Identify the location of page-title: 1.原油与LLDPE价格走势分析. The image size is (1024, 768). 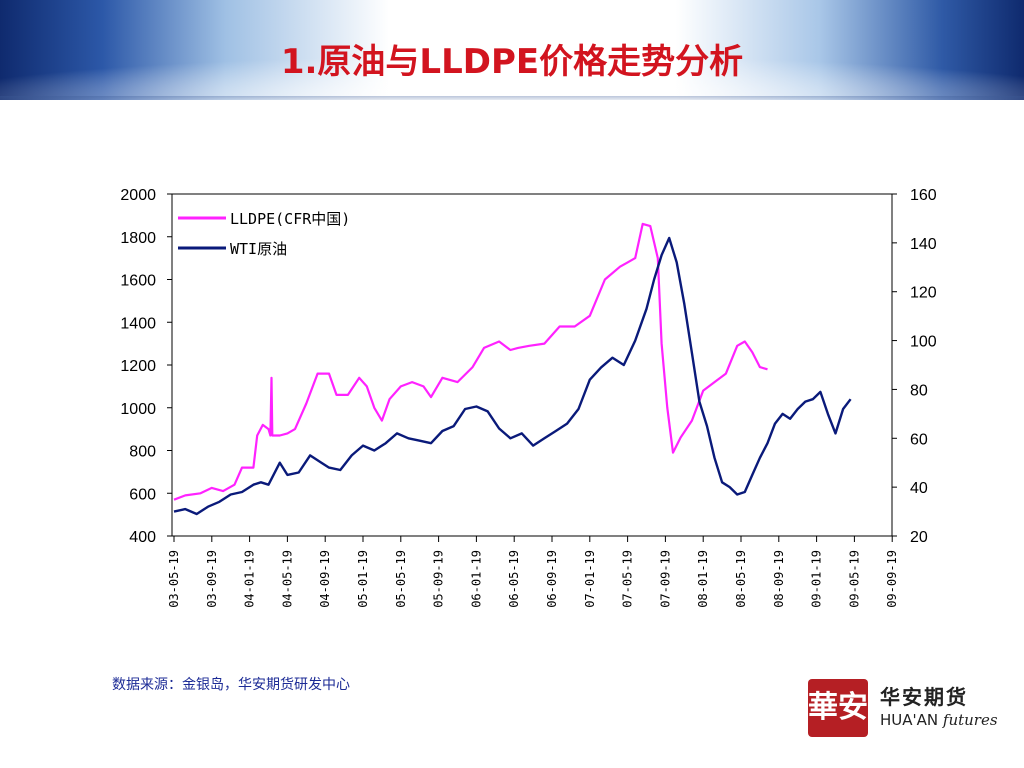
(512, 62).